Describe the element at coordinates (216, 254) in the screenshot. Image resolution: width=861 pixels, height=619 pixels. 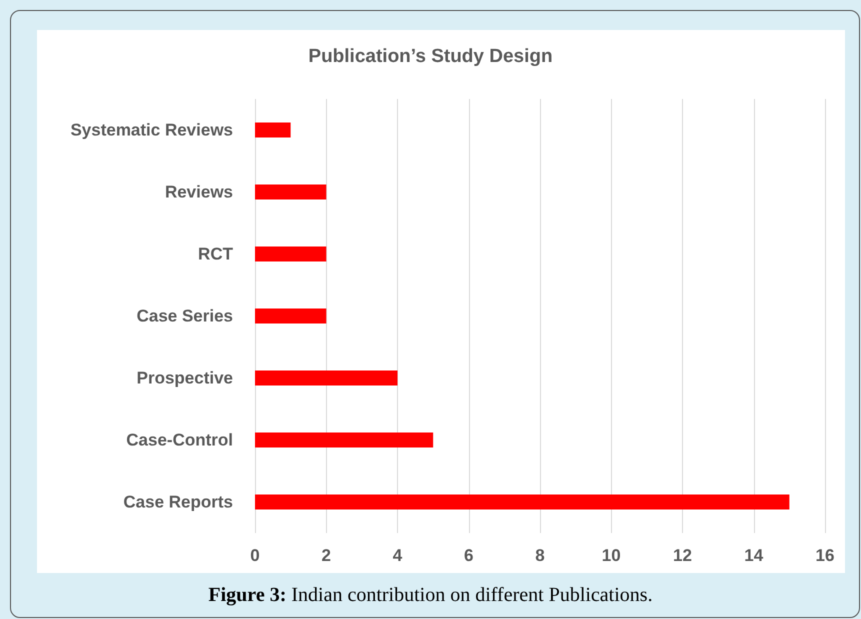
I see `y-tick-label: RCT` at that location.